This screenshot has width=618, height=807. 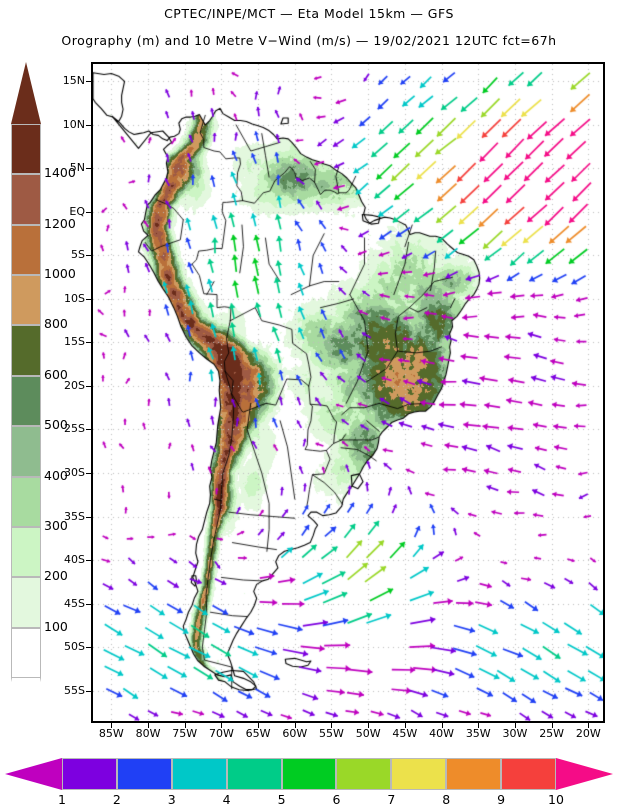 I want to click on longitude-label: 35W, so click(x=478, y=733).